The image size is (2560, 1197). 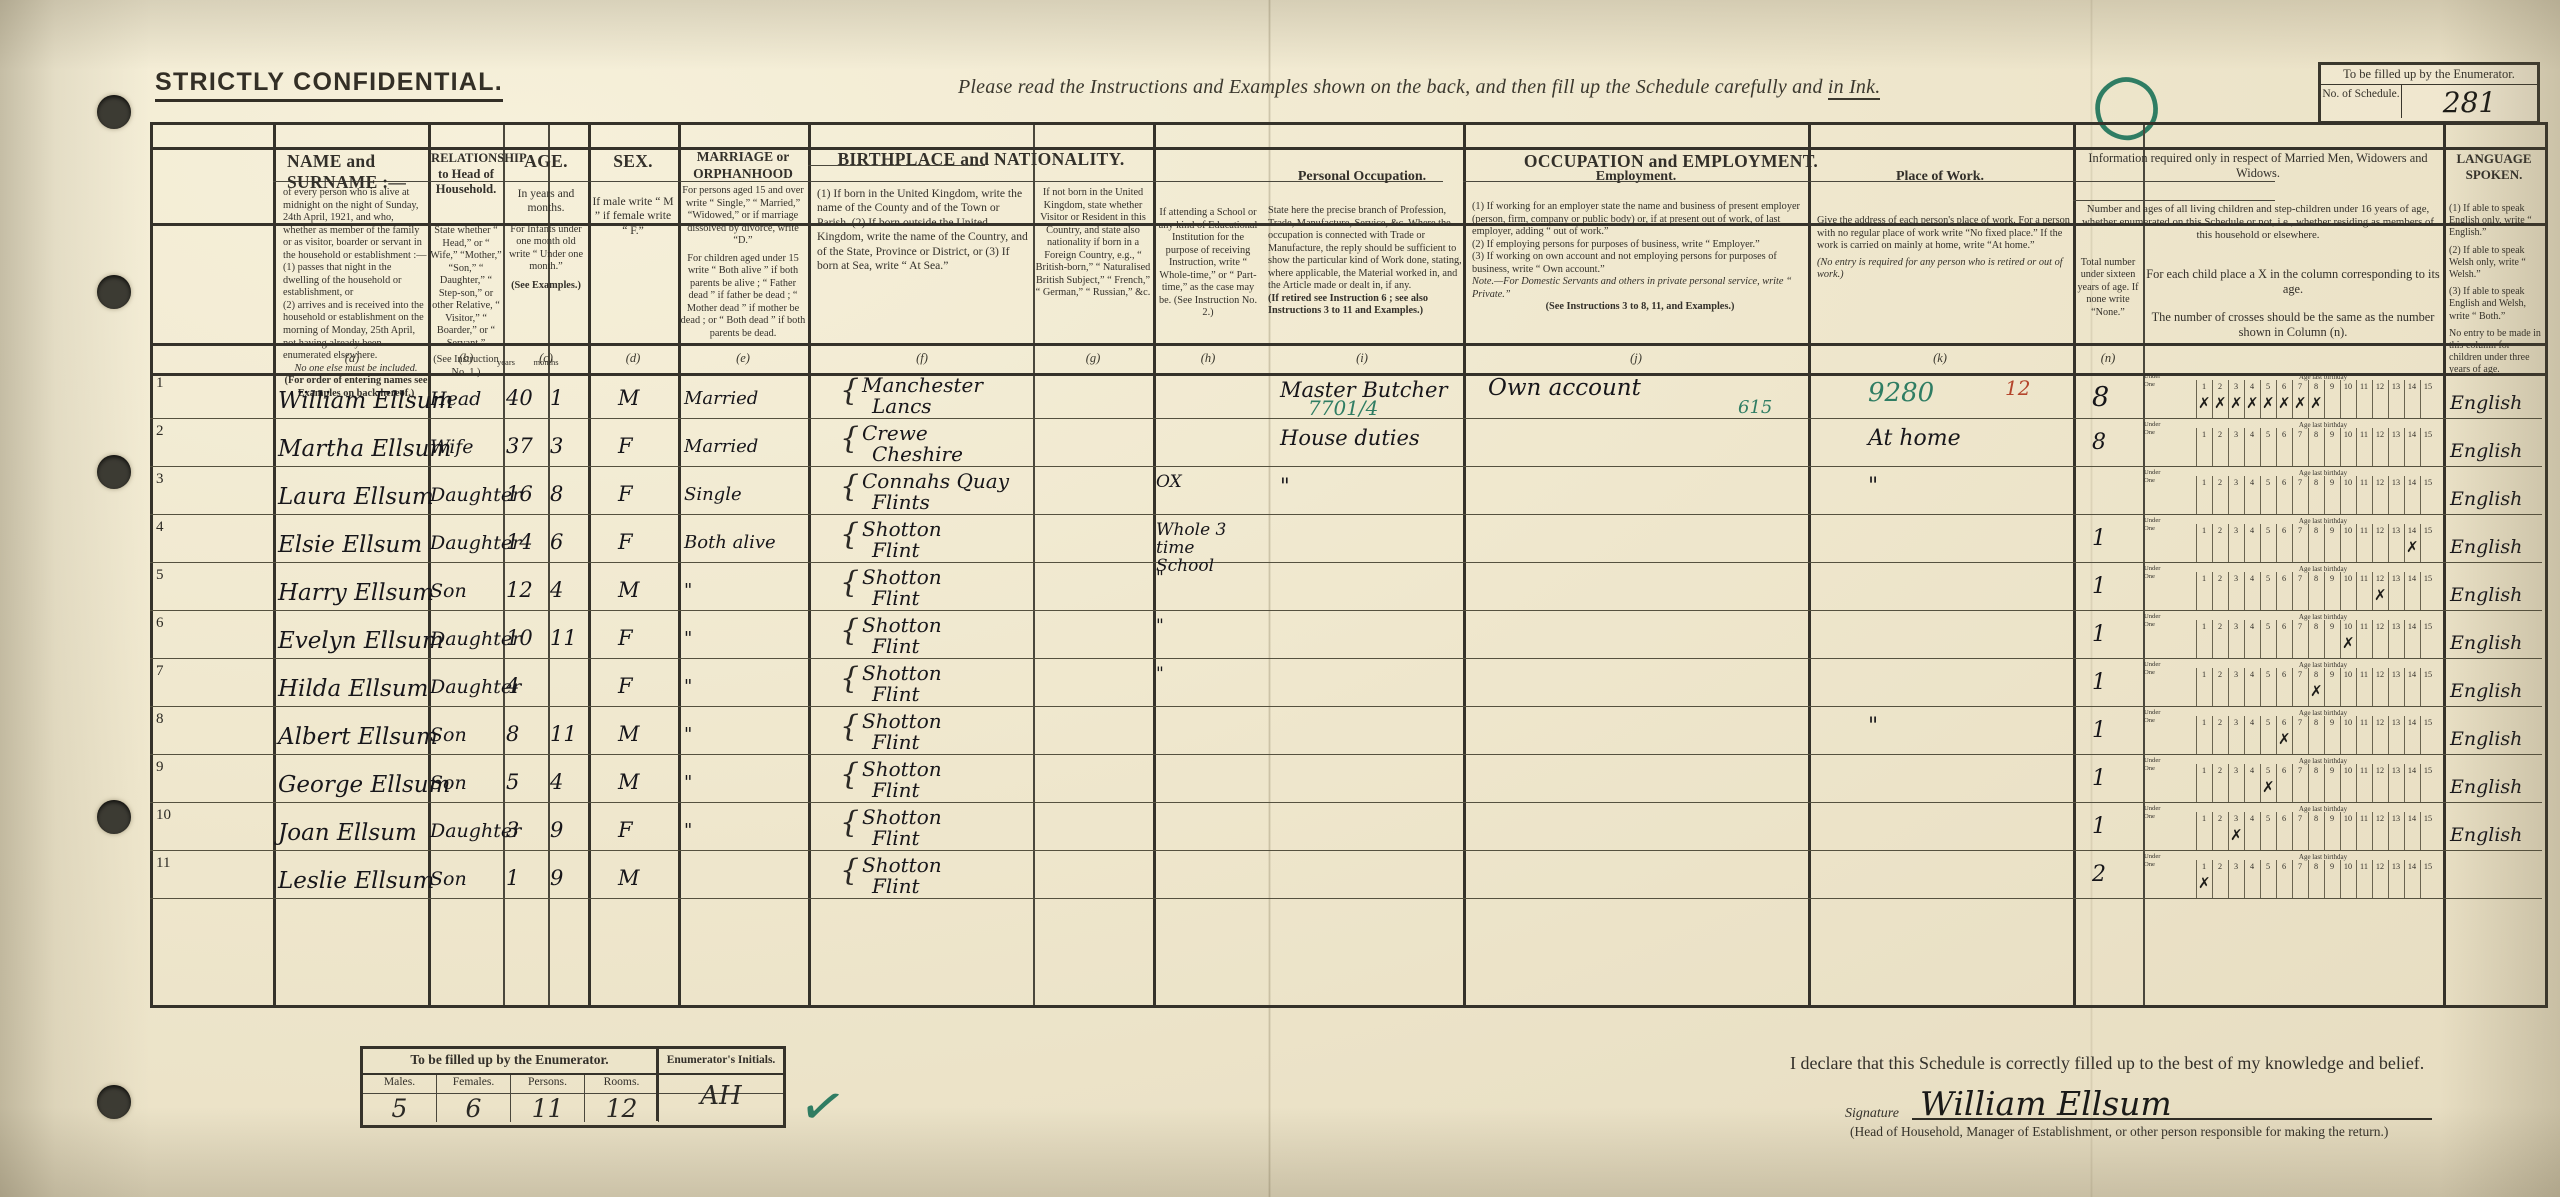 What do you see at coordinates (896, 166) in the screenshot?
I see `header-rule` at bounding box center [896, 166].